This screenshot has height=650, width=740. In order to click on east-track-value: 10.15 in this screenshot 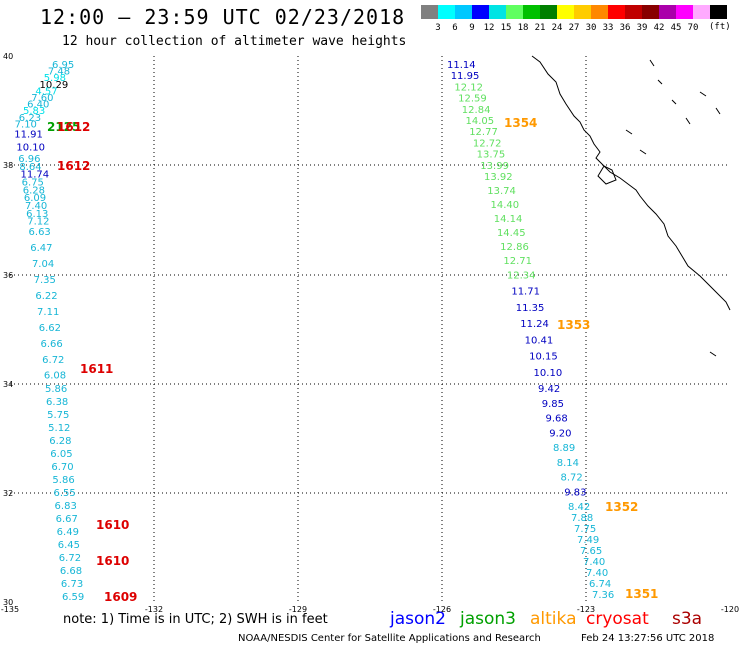, I will do `click(543, 357)`.